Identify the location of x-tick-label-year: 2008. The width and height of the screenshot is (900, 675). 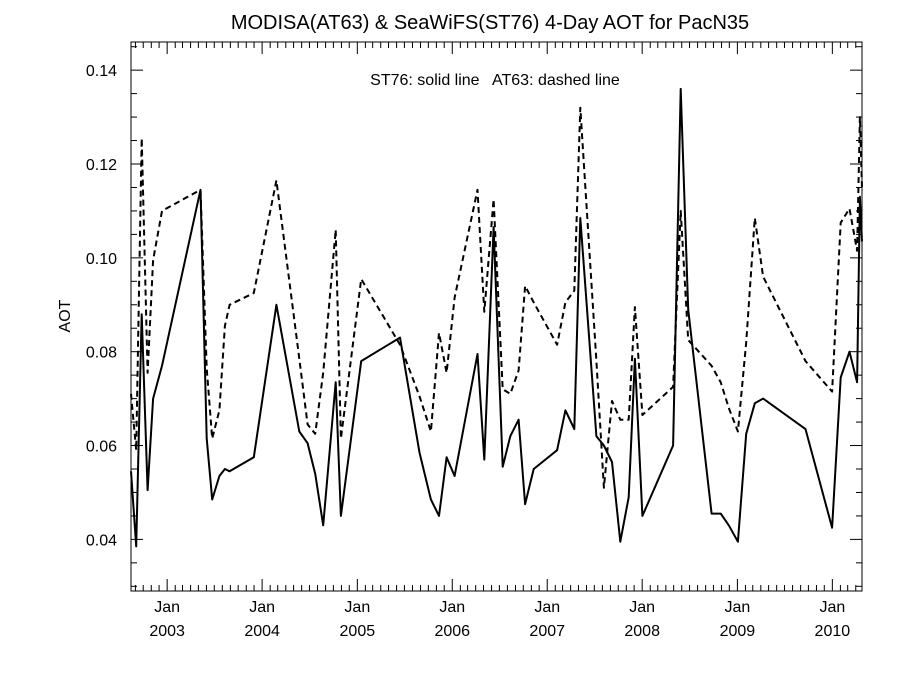
(642, 631).